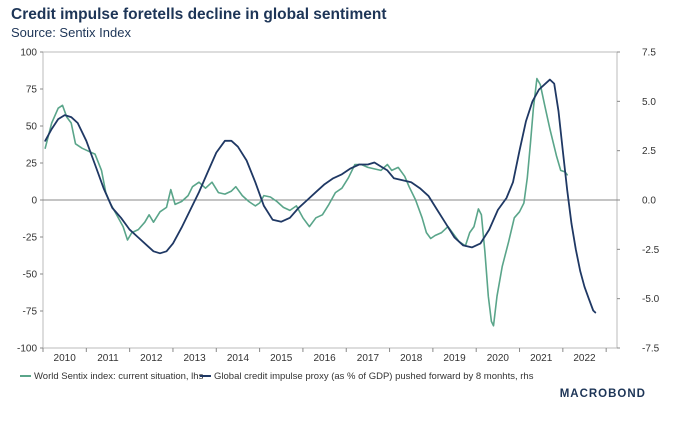 The width and height of the screenshot is (680, 423). I want to click on y-right-tick-label: -2.5, so click(651, 250).